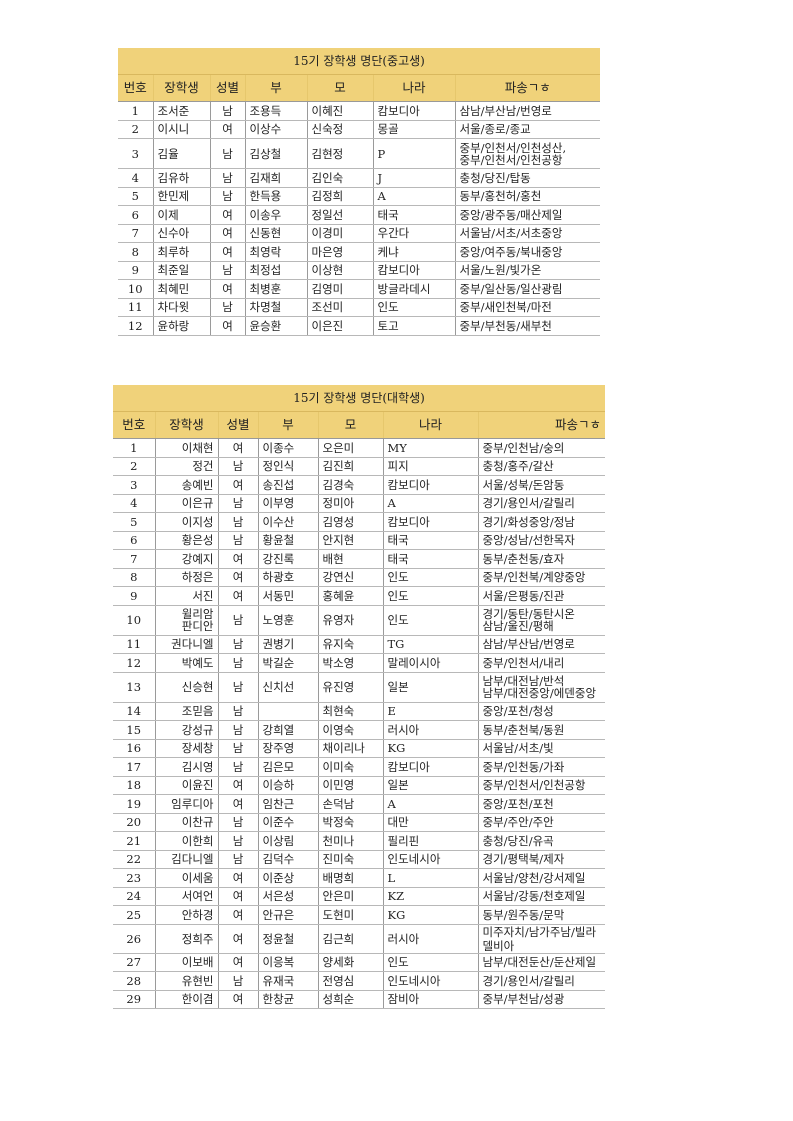 This screenshot has height=1121, width=793. I want to click on cell-mother: 양세화, so click(350, 962).